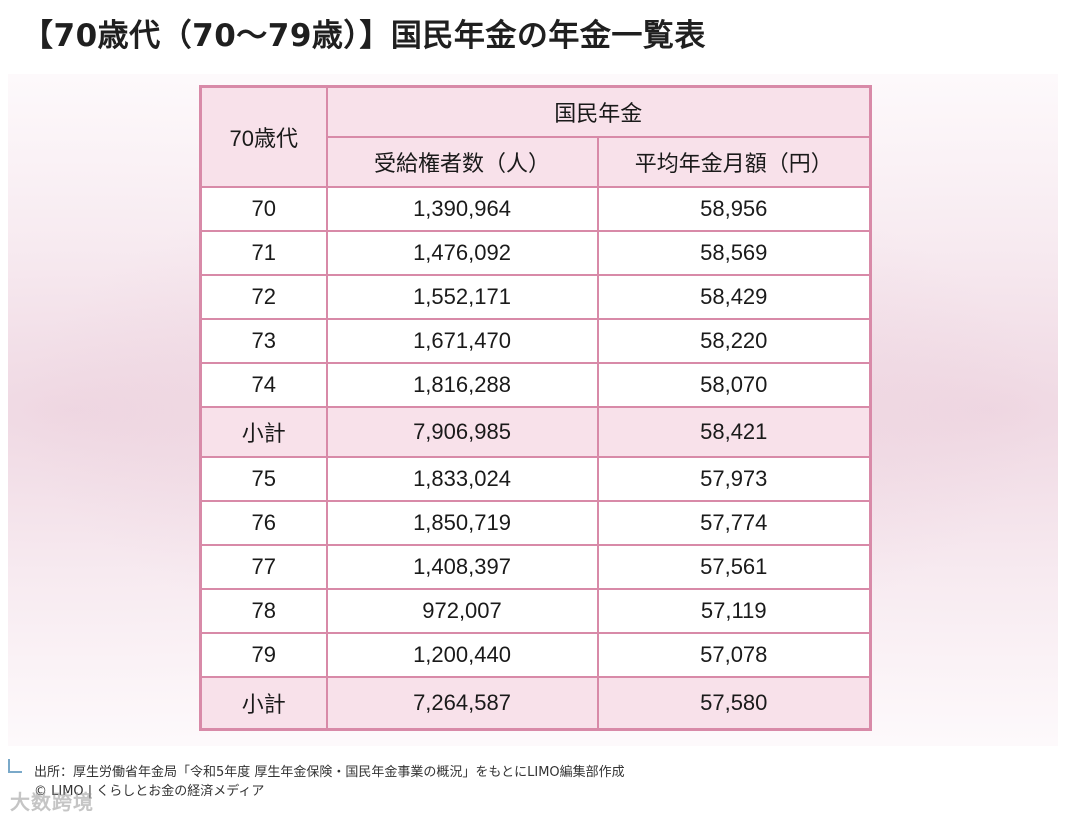  What do you see at coordinates (734, 567) in the screenshot?
I see `average-cell: 57,561` at bounding box center [734, 567].